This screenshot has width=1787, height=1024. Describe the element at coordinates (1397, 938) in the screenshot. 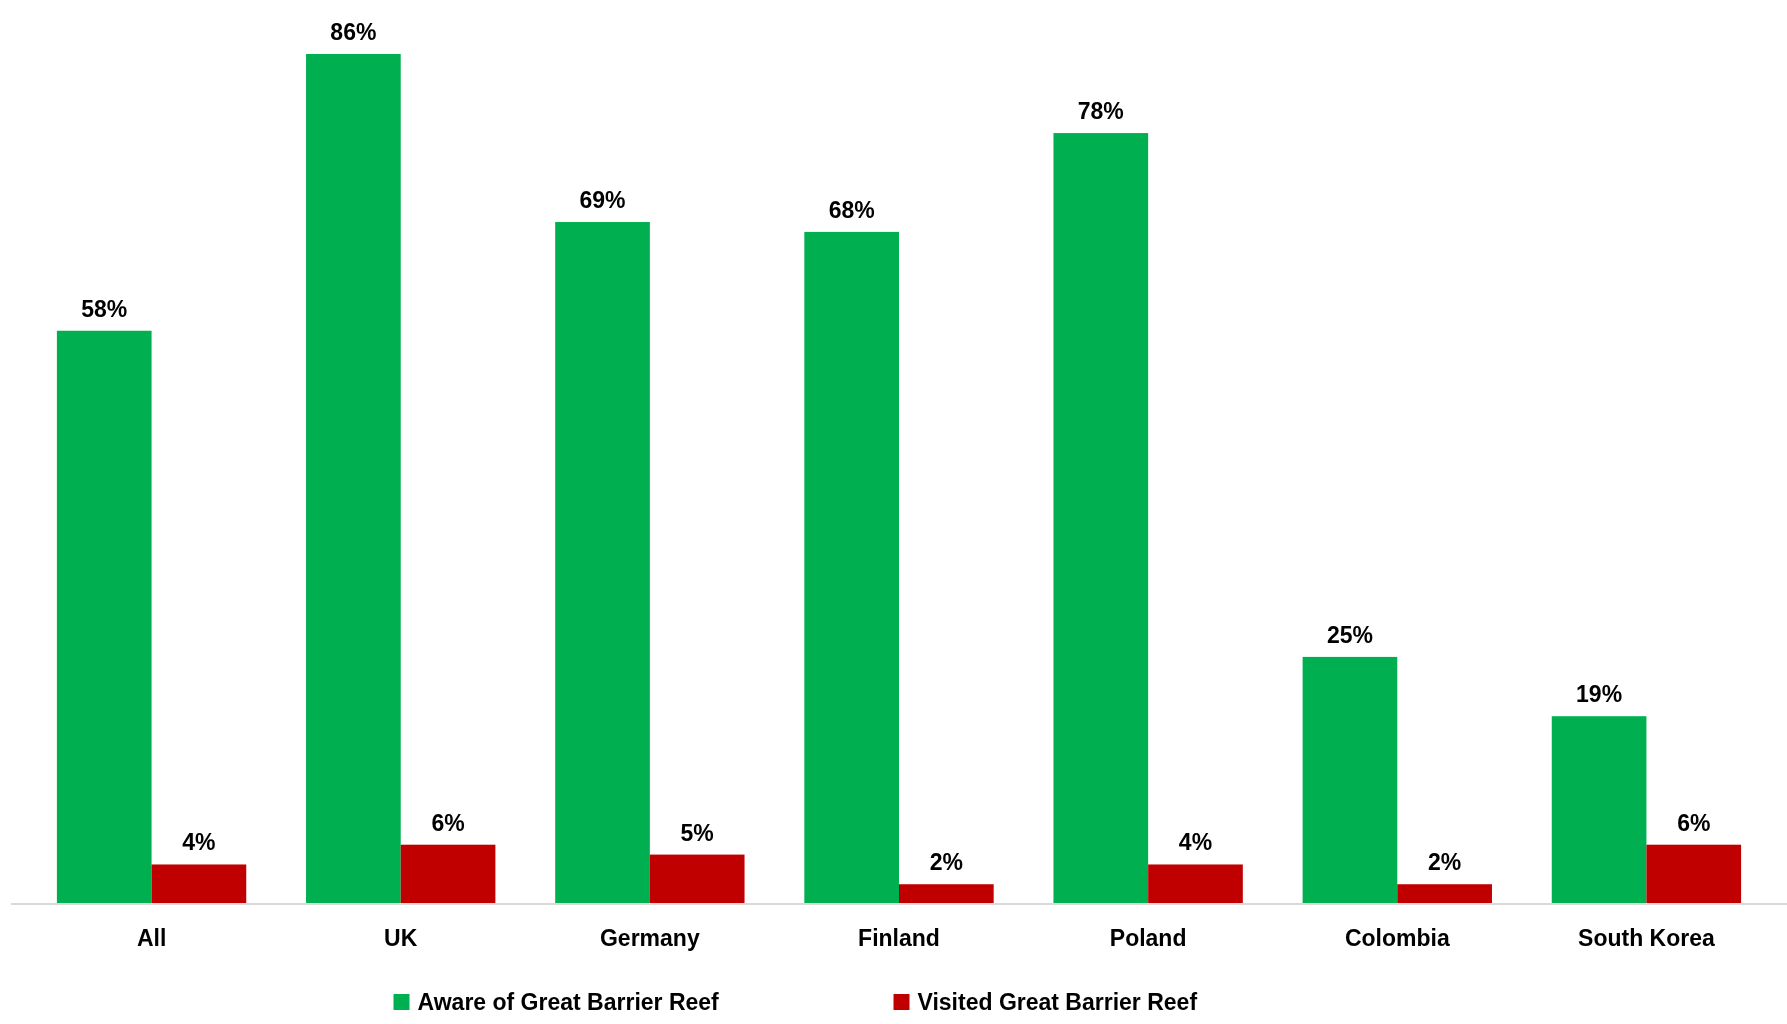

I see `x-tick-label: Colombia` at that location.